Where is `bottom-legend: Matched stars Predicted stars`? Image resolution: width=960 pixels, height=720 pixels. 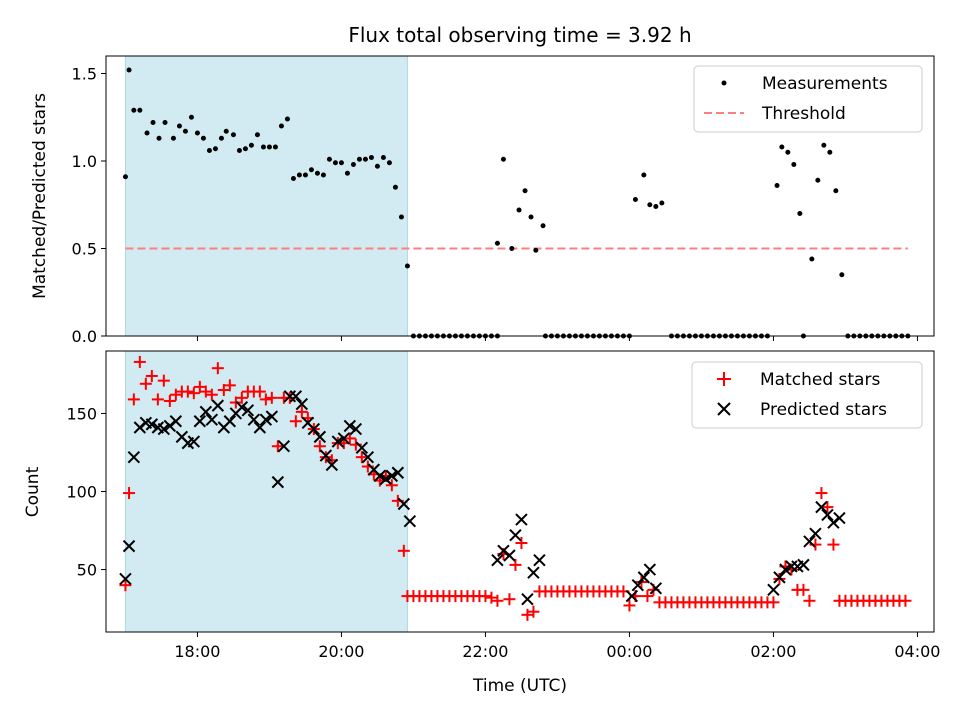 bottom-legend: Matched stars Predicted stars is located at coordinates (807, 395).